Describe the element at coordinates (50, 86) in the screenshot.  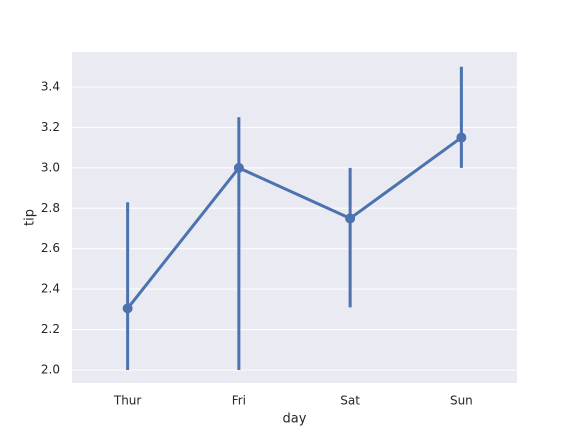
I see `y-tick-label: 3.4` at that location.